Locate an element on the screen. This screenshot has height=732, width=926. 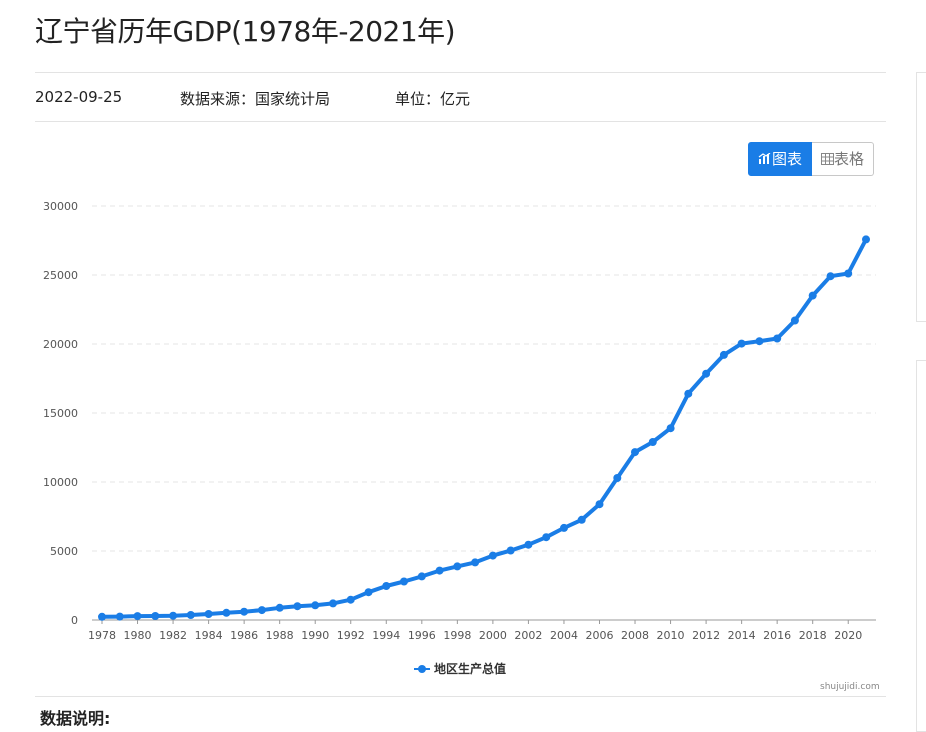
data-point-1983 is located at coordinates (190, 615).